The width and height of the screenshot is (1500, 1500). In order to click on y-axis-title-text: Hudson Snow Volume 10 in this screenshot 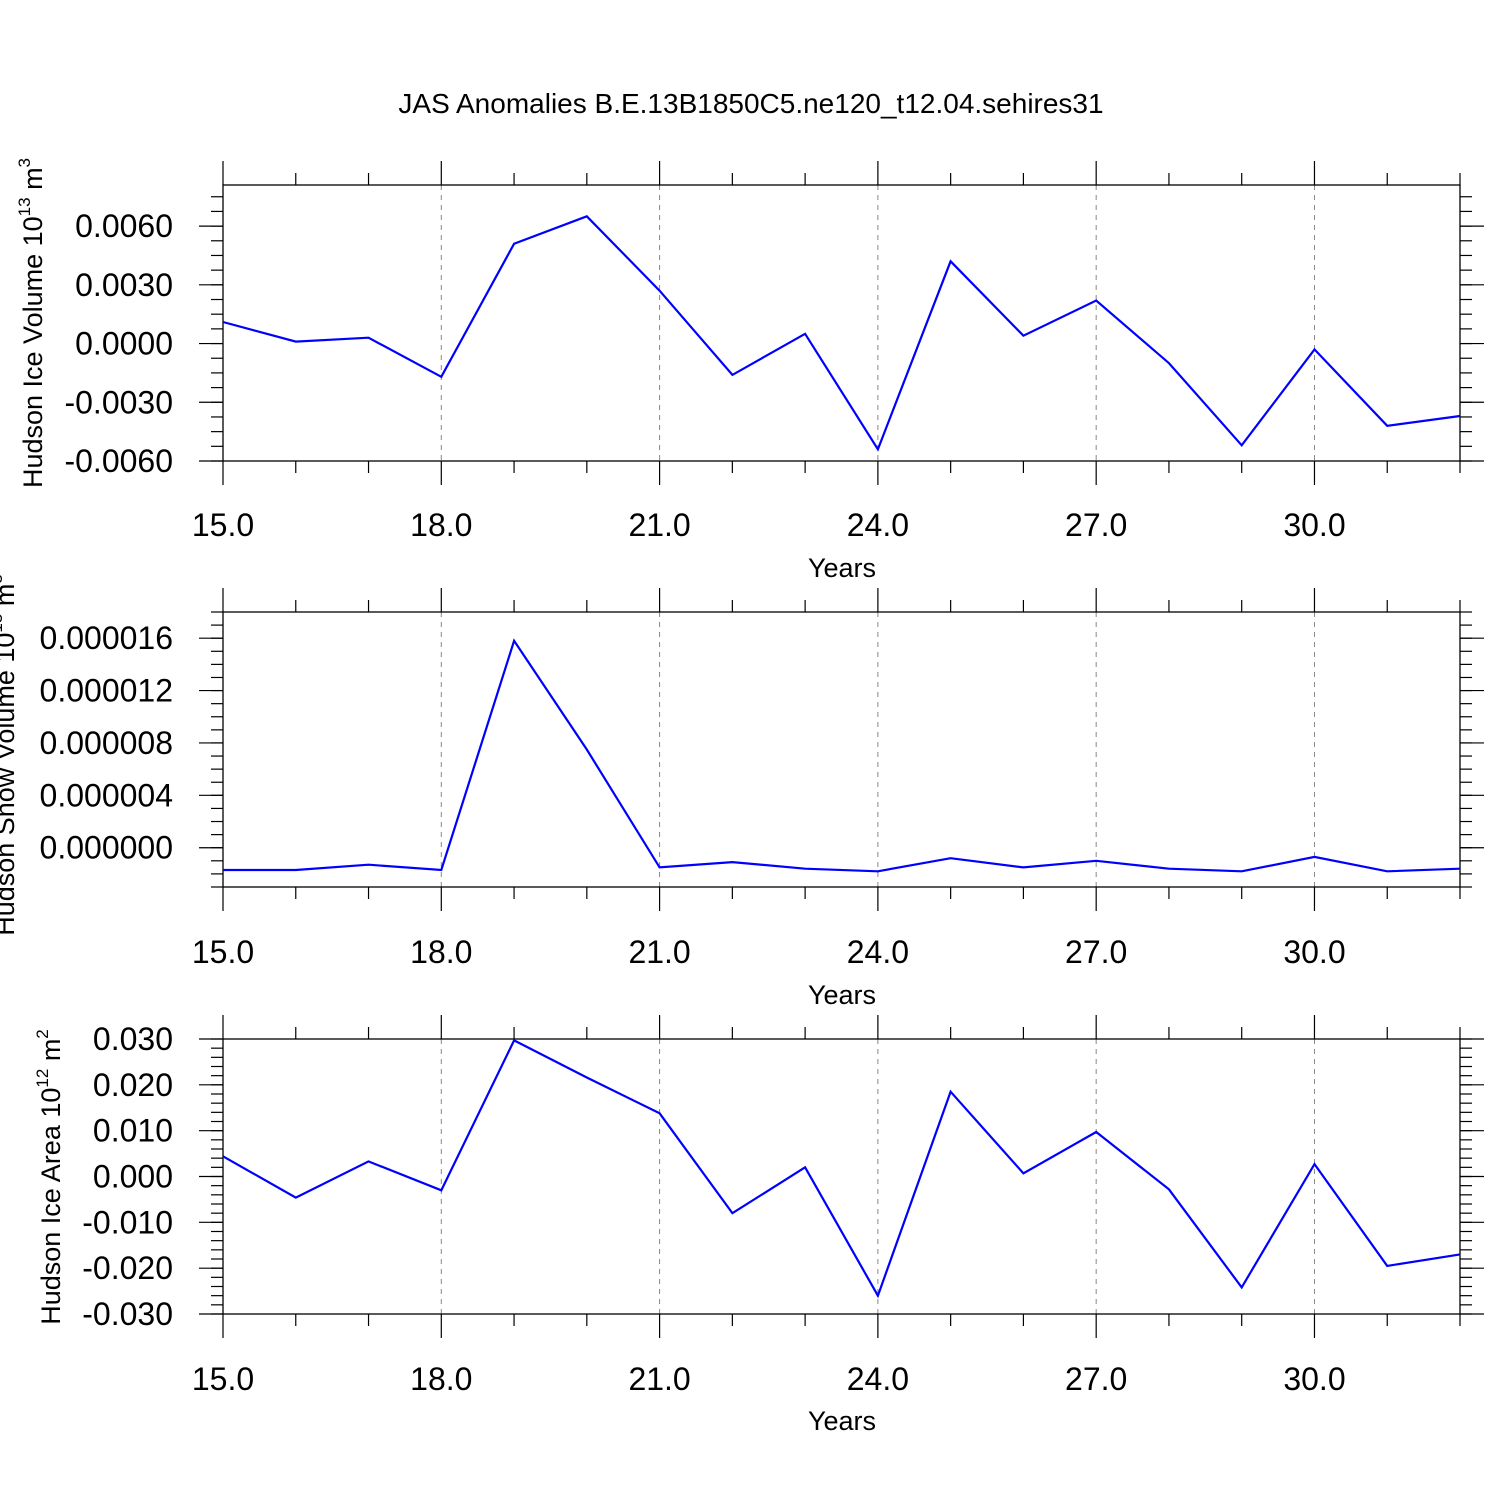, I will do `click(10, 784)`.